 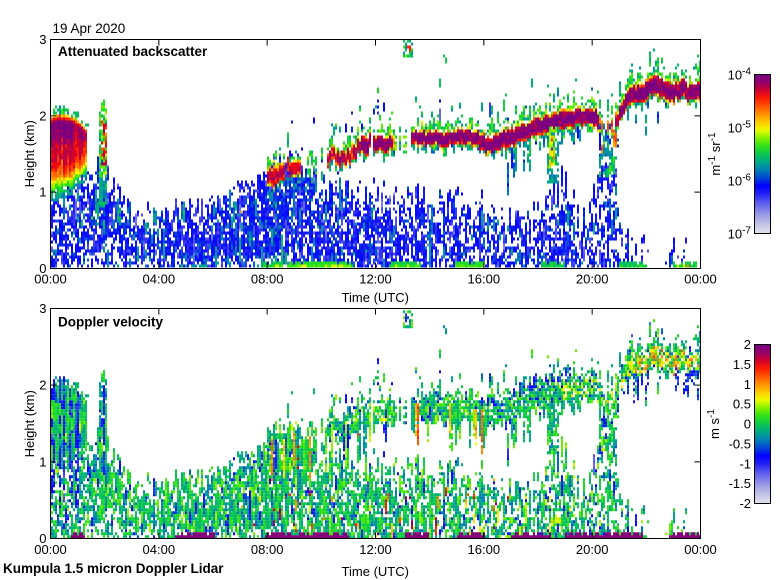 I want to click on svg-text: 1.5, so click(x=742, y=364).